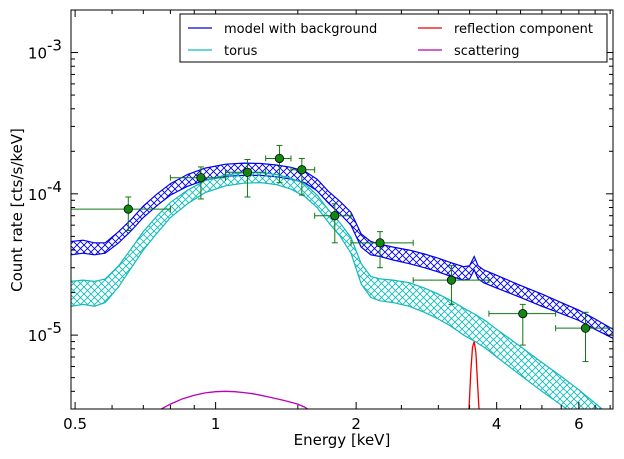 This screenshot has height=459, width=624. I want to click on reflection-component-line, so click(474, 375).